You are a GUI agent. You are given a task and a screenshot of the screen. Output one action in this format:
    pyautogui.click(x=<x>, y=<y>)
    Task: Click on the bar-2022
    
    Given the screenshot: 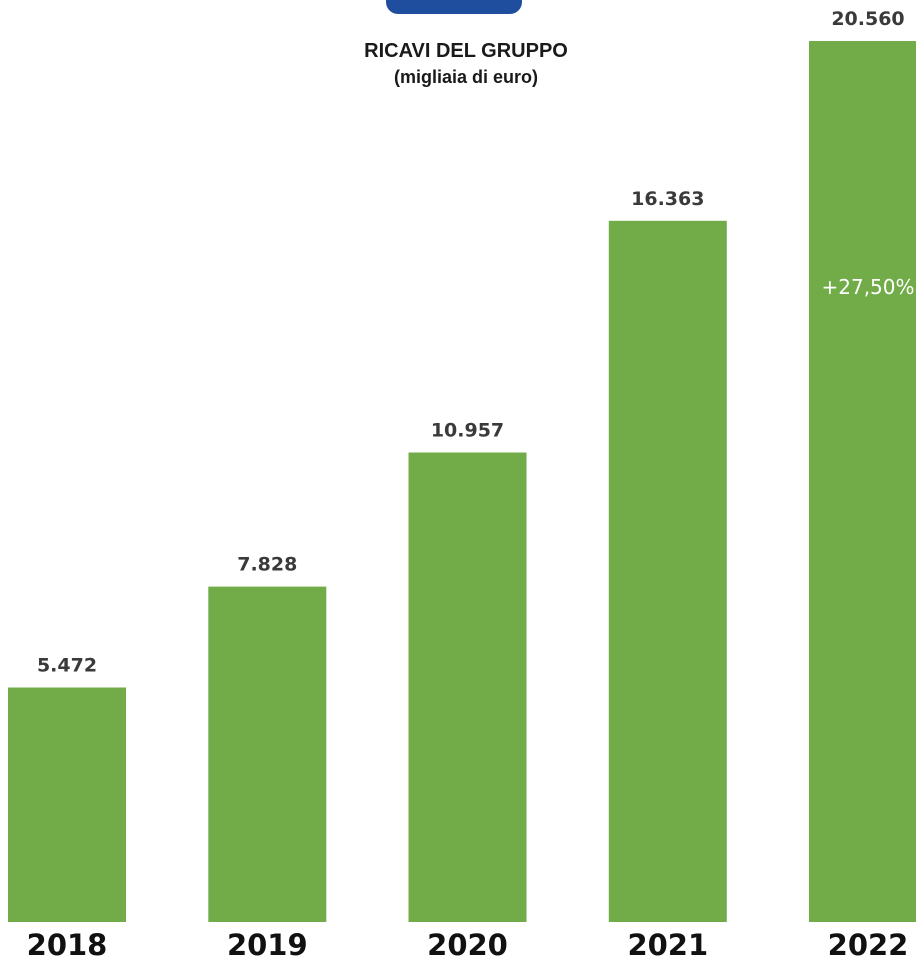 What is the action you would take?
    pyautogui.click(x=862, y=481)
    